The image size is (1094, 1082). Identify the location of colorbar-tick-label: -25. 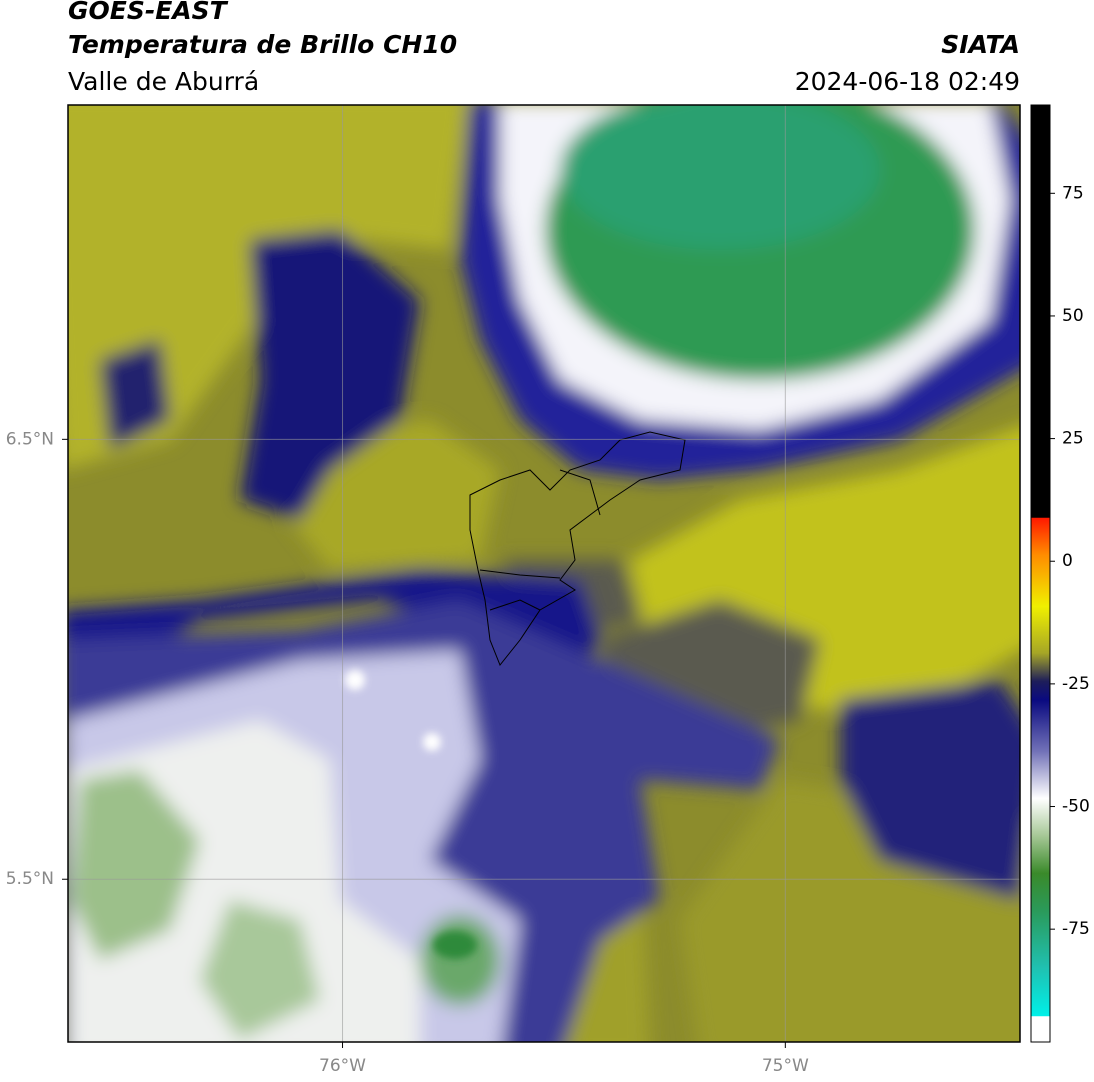
(1076, 684).